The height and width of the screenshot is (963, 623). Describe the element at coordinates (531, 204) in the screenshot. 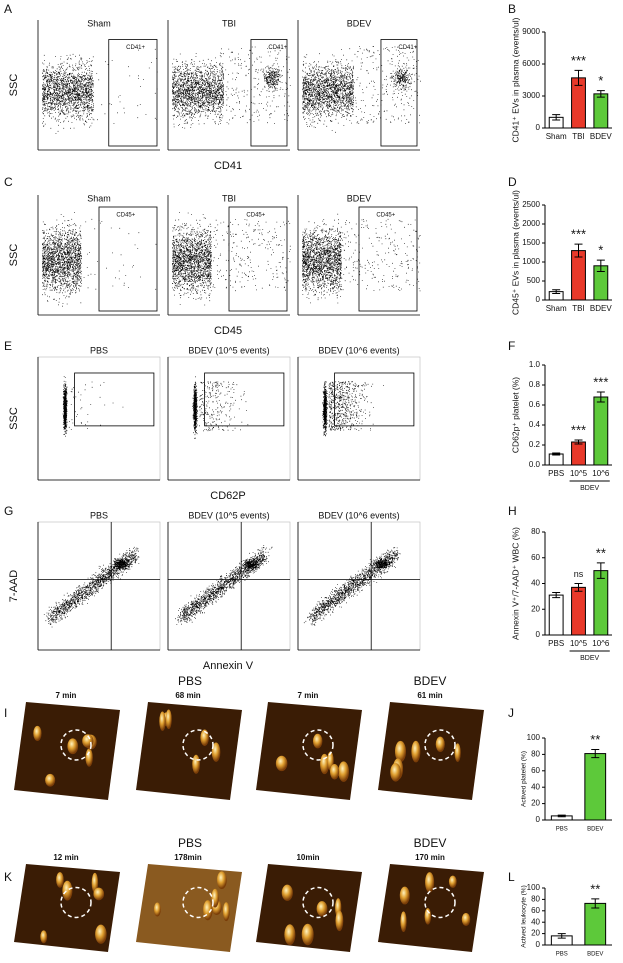

I see `y-tick-label: 2500` at that location.